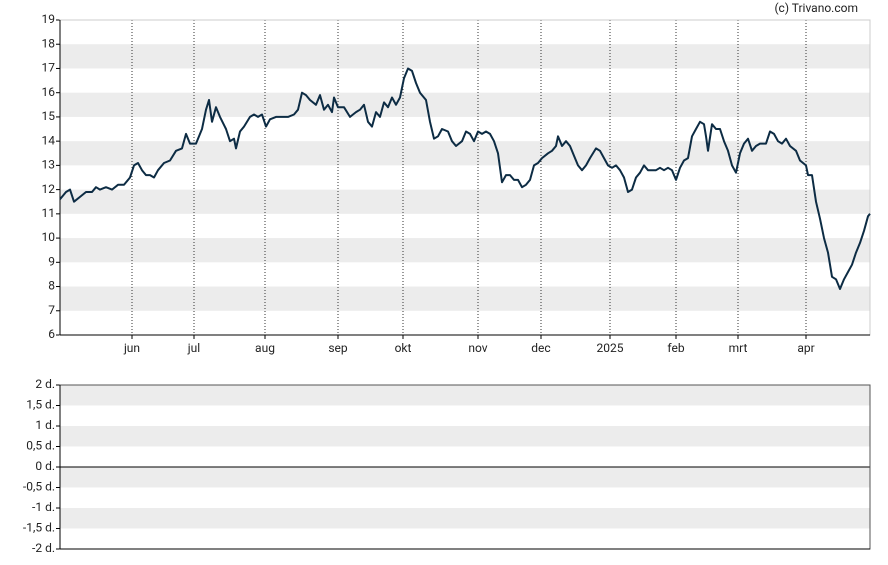  Describe the element at coordinates (49, 19) in the screenshot. I see `y-tick-label: 19` at that location.